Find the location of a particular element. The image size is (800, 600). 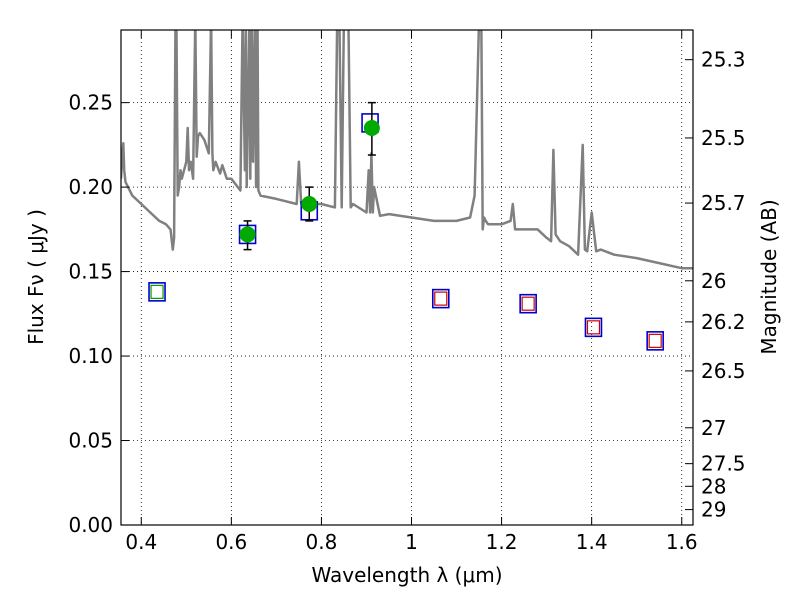

mag-tick-label: 25.3 is located at coordinates (723, 60).